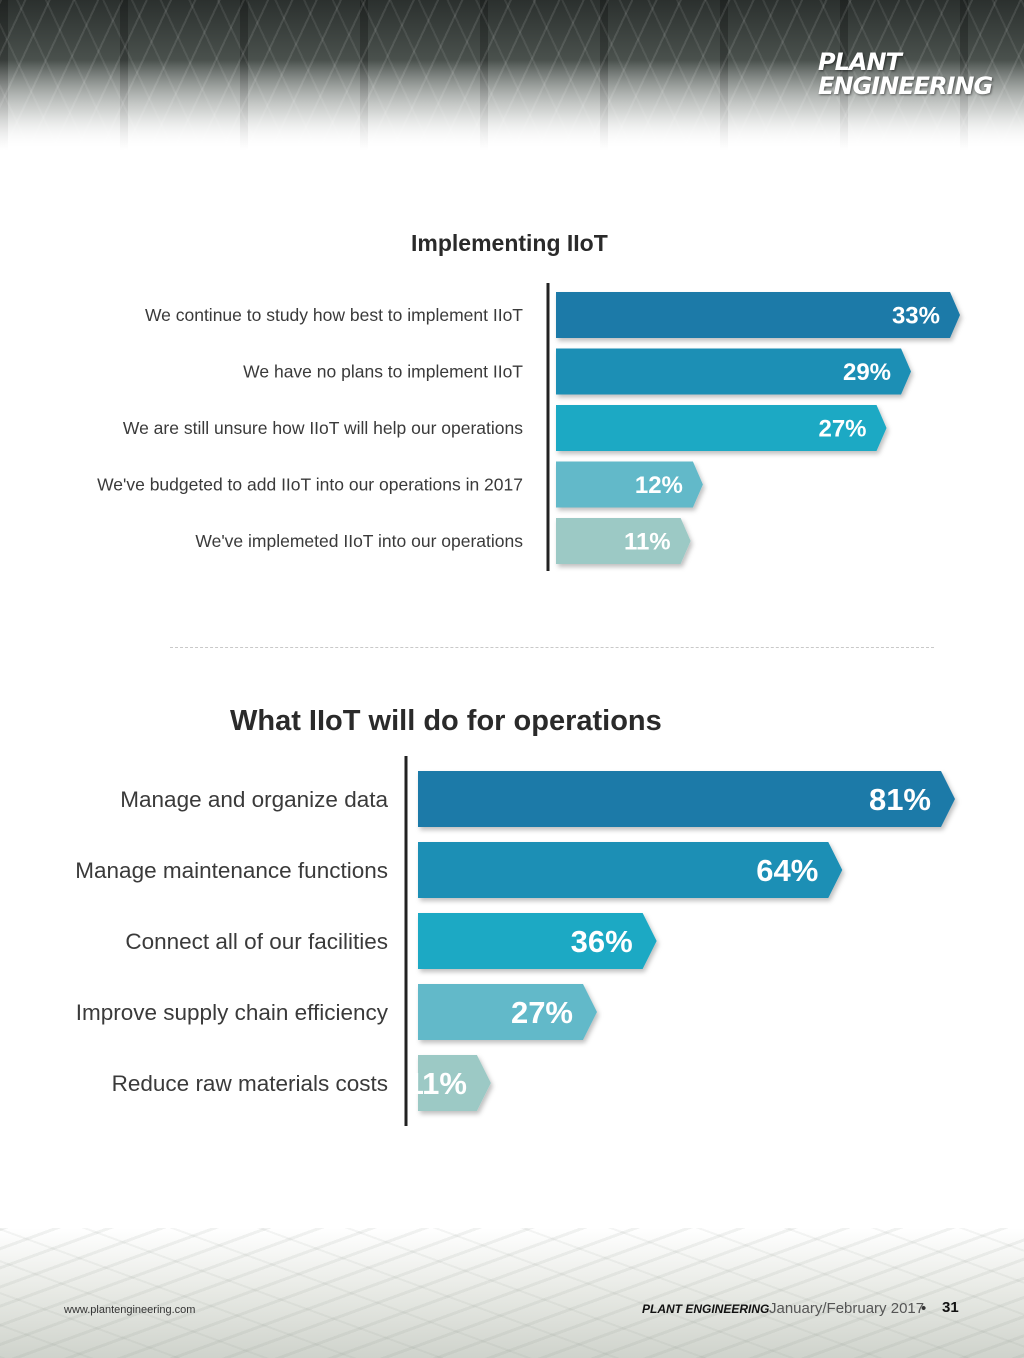 This screenshot has width=1024, height=1358. Describe the element at coordinates (867, 372) in the screenshot. I see `chart1-value-label-2: 29%` at that location.